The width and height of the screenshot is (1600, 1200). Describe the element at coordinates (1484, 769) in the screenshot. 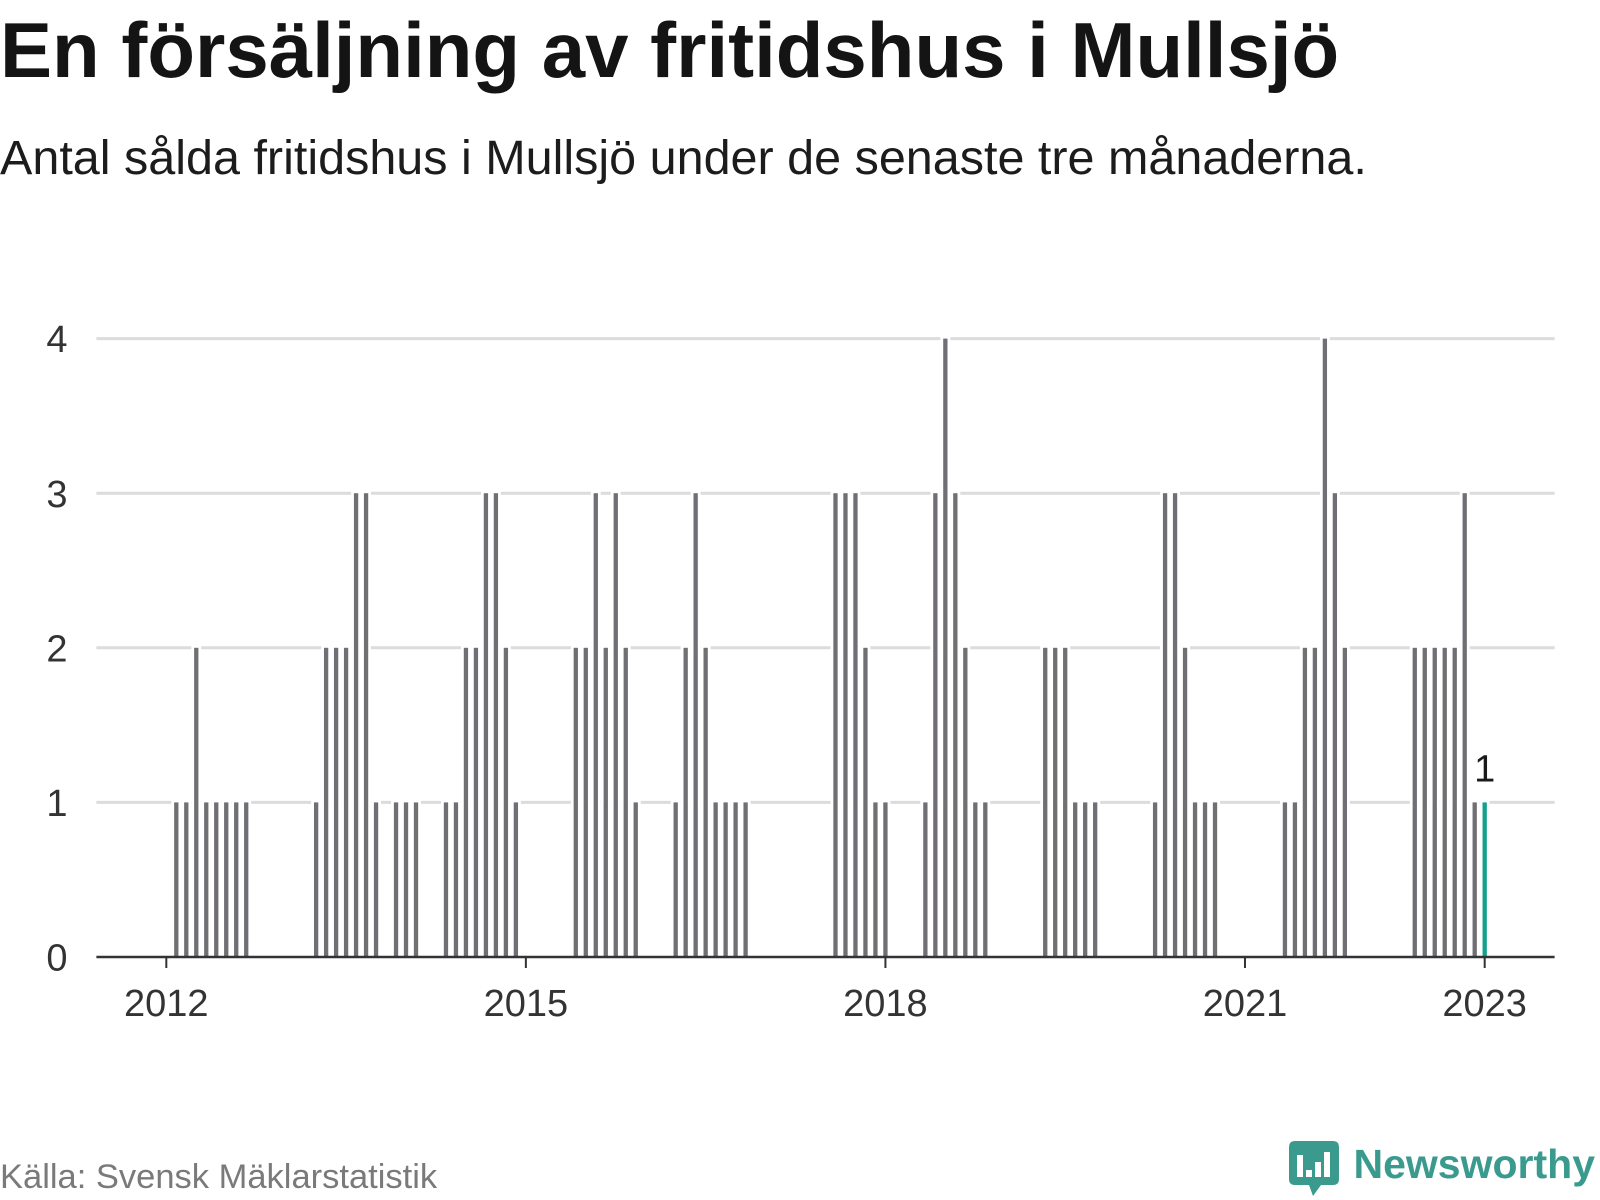

I see `value-label-2023-01: 1` at that location.